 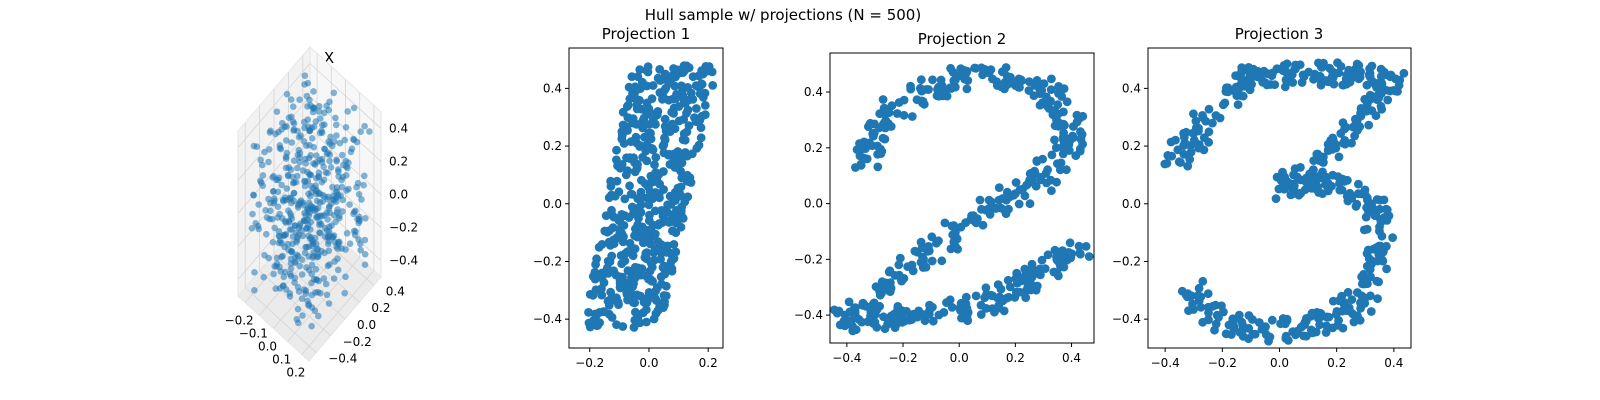 What do you see at coordinates (267, 347) in the screenshot?
I see `x-tick-label: 0.0` at bounding box center [267, 347].